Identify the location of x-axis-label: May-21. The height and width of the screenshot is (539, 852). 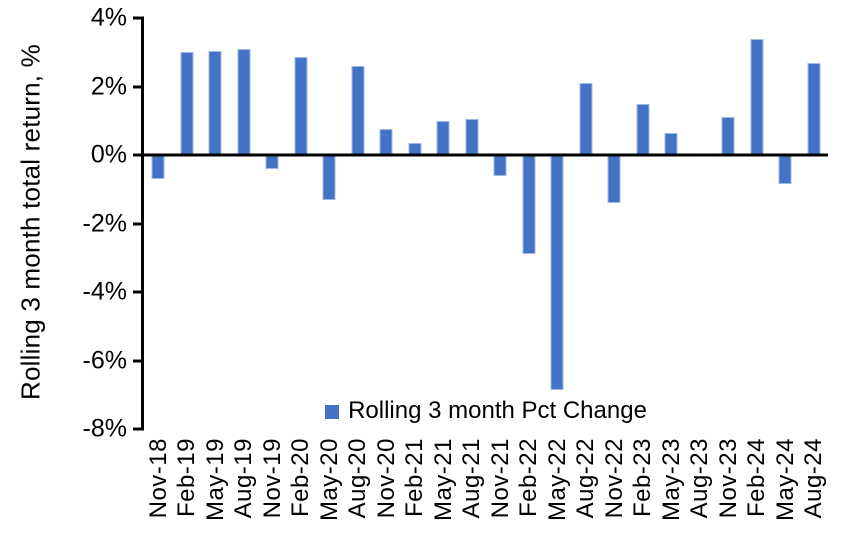
(443, 480).